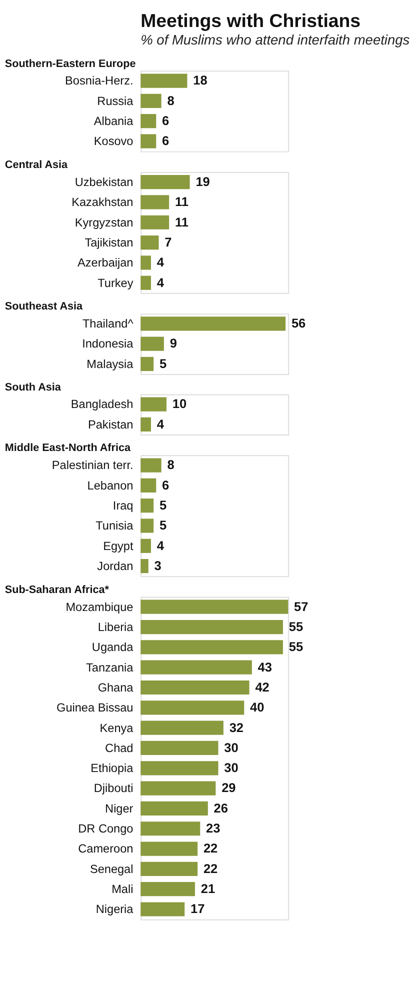 The width and height of the screenshot is (414, 986). What do you see at coordinates (112, 768) in the screenshot?
I see `y-tick-label: Ethiopia` at bounding box center [112, 768].